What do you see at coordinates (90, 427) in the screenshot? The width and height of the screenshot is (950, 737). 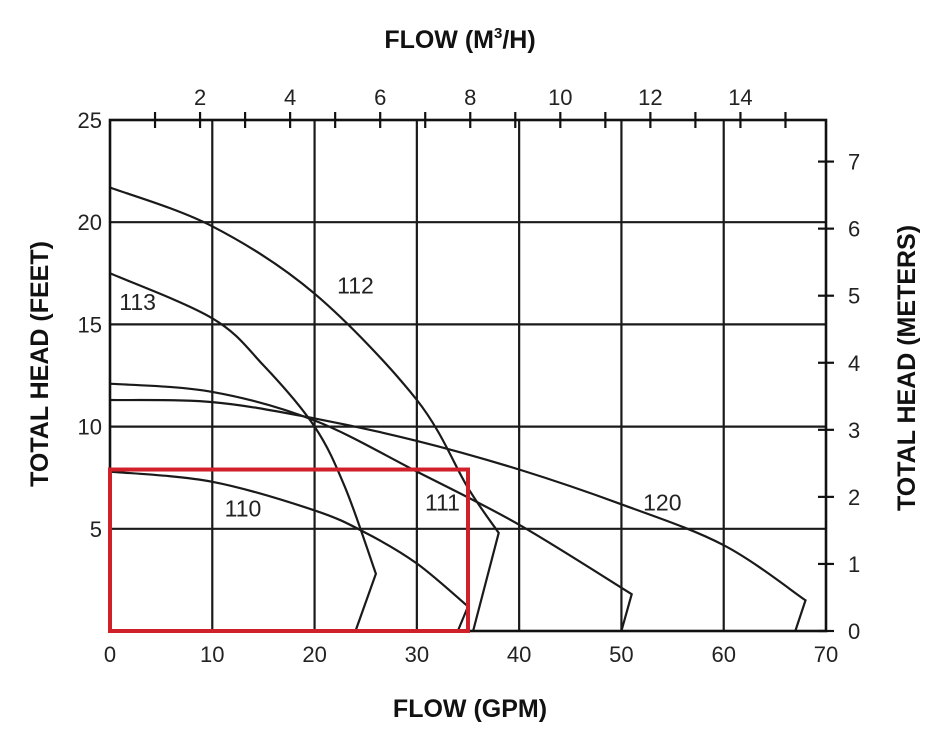 I see `y-tick-label: 10` at bounding box center [90, 427].